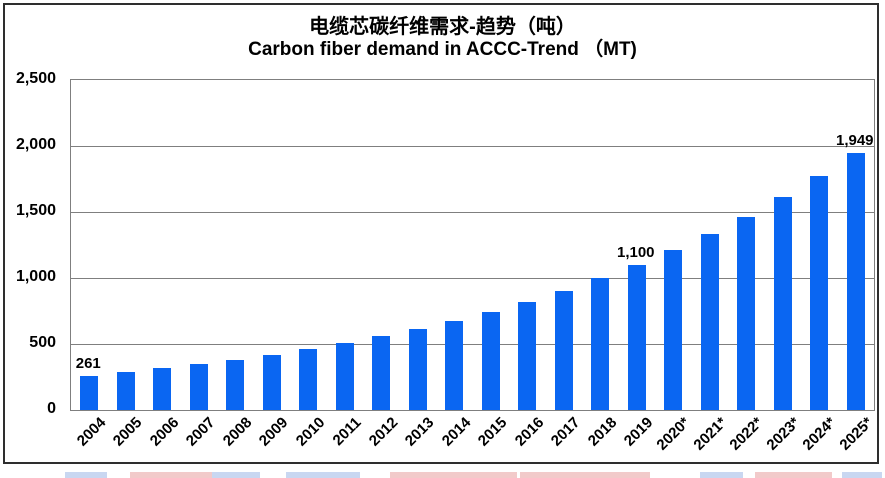 Image resolution: width=885 pixels, height=478 pixels. What do you see at coordinates (88, 363) in the screenshot?
I see `data-label: 261` at bounding box center [88, 363].